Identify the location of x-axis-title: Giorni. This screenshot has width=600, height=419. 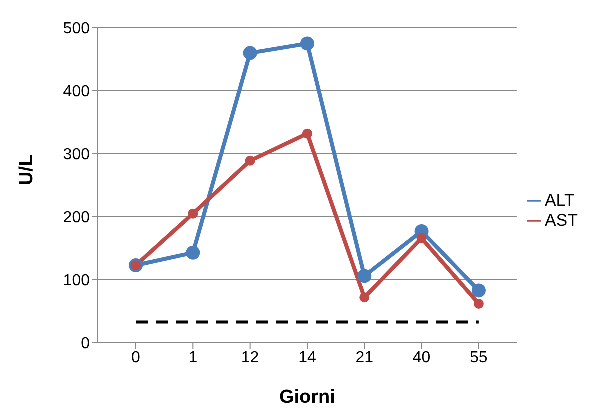
(307, 397).